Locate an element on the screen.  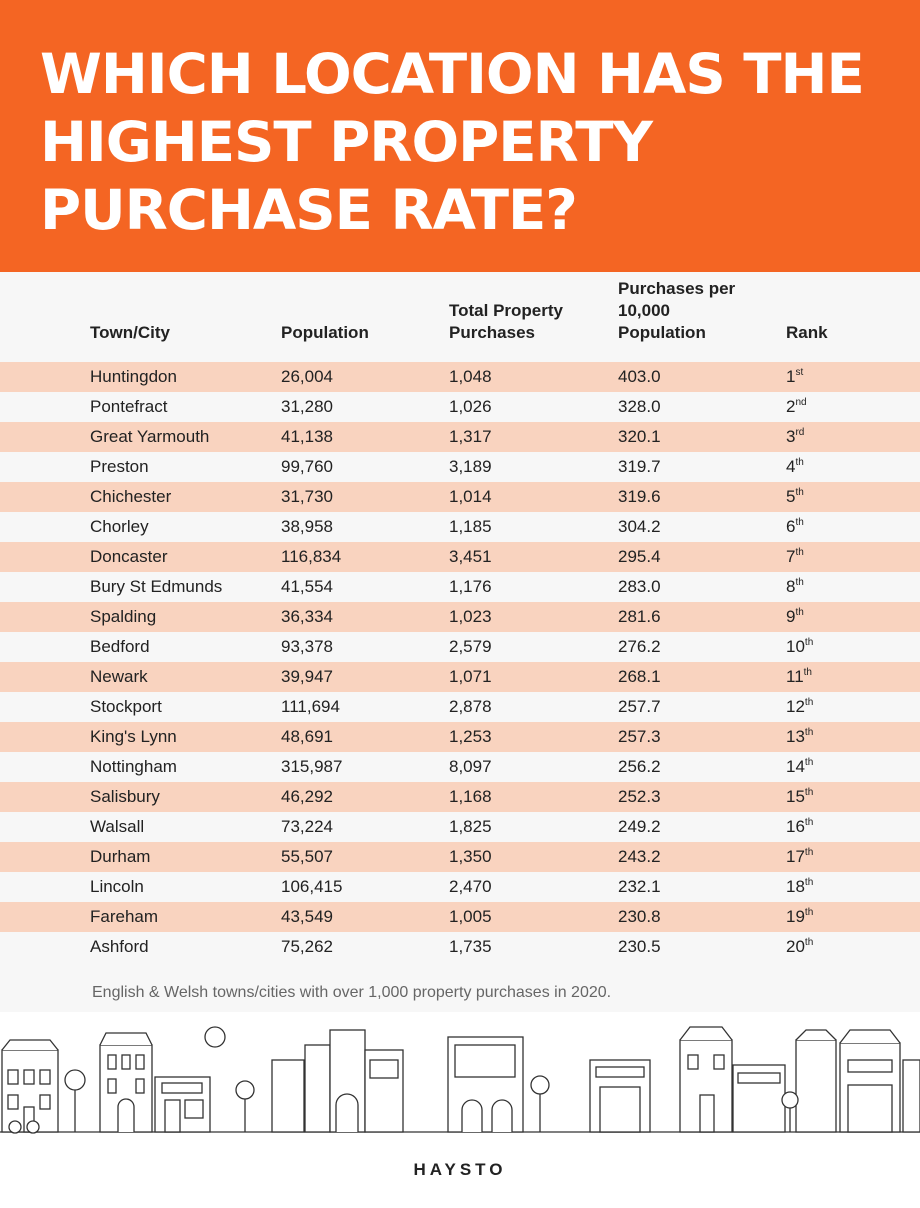
town-skyline-illustration is located at coordinates (460, 1080).